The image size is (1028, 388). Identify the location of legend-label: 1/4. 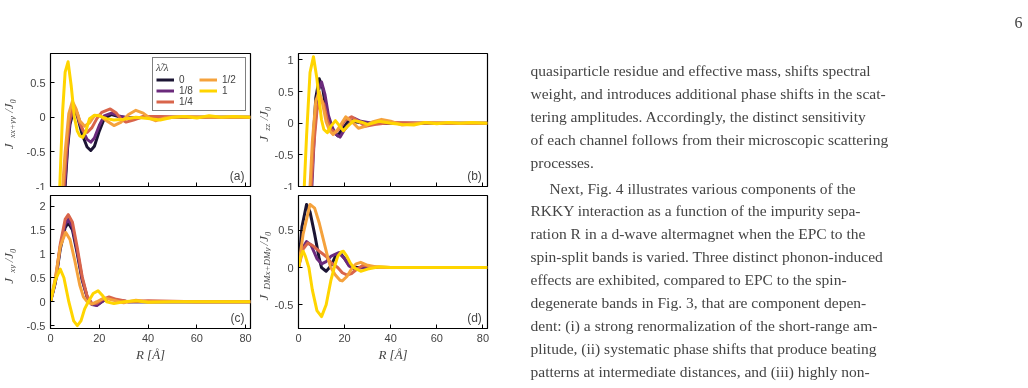
(186, 101).